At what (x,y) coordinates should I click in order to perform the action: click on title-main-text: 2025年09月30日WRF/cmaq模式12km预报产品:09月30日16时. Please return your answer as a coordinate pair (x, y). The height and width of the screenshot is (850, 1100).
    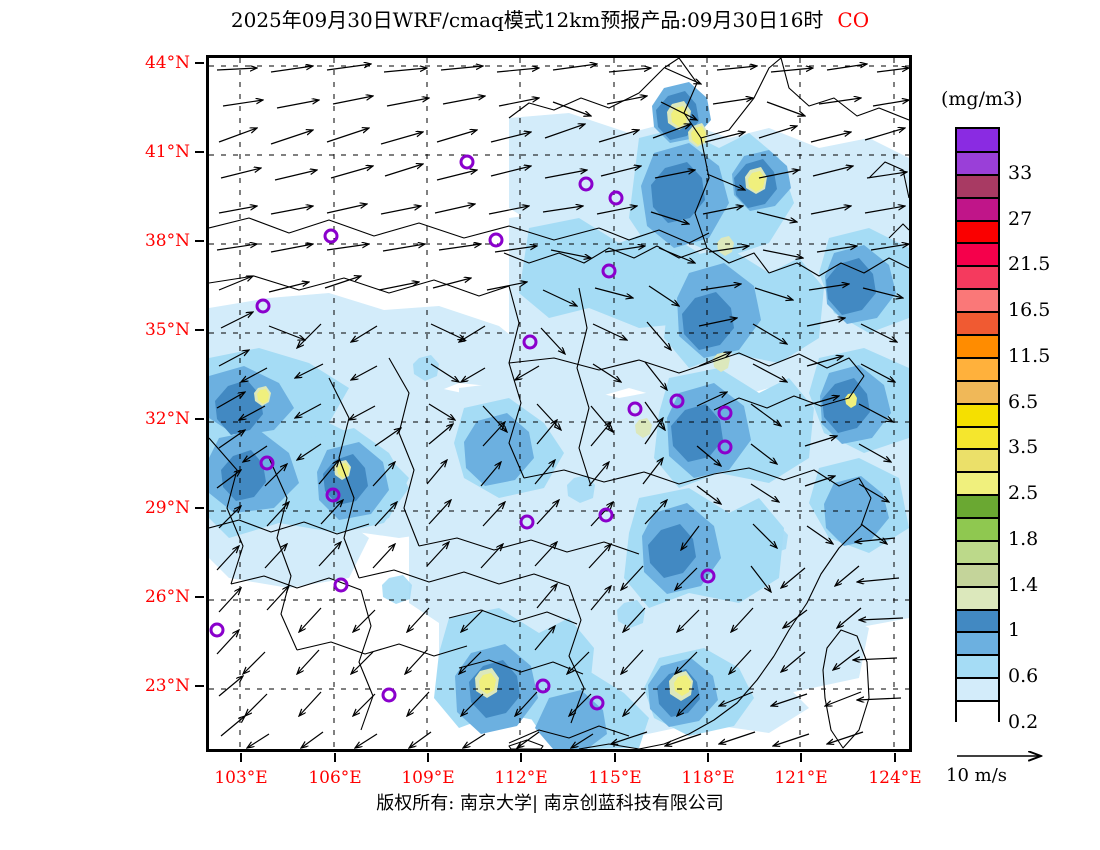
    Looking at the image, I should click on (527, 20).